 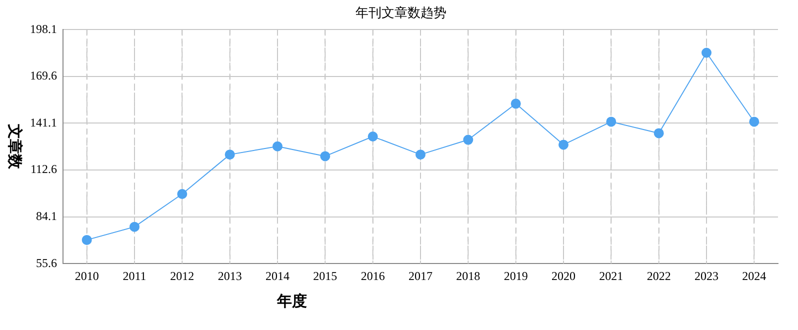 What do you see at coordinates (43, 29) in the screenshot?
I see `y-tick-label: 198.1` at bounding box center [43, 29].